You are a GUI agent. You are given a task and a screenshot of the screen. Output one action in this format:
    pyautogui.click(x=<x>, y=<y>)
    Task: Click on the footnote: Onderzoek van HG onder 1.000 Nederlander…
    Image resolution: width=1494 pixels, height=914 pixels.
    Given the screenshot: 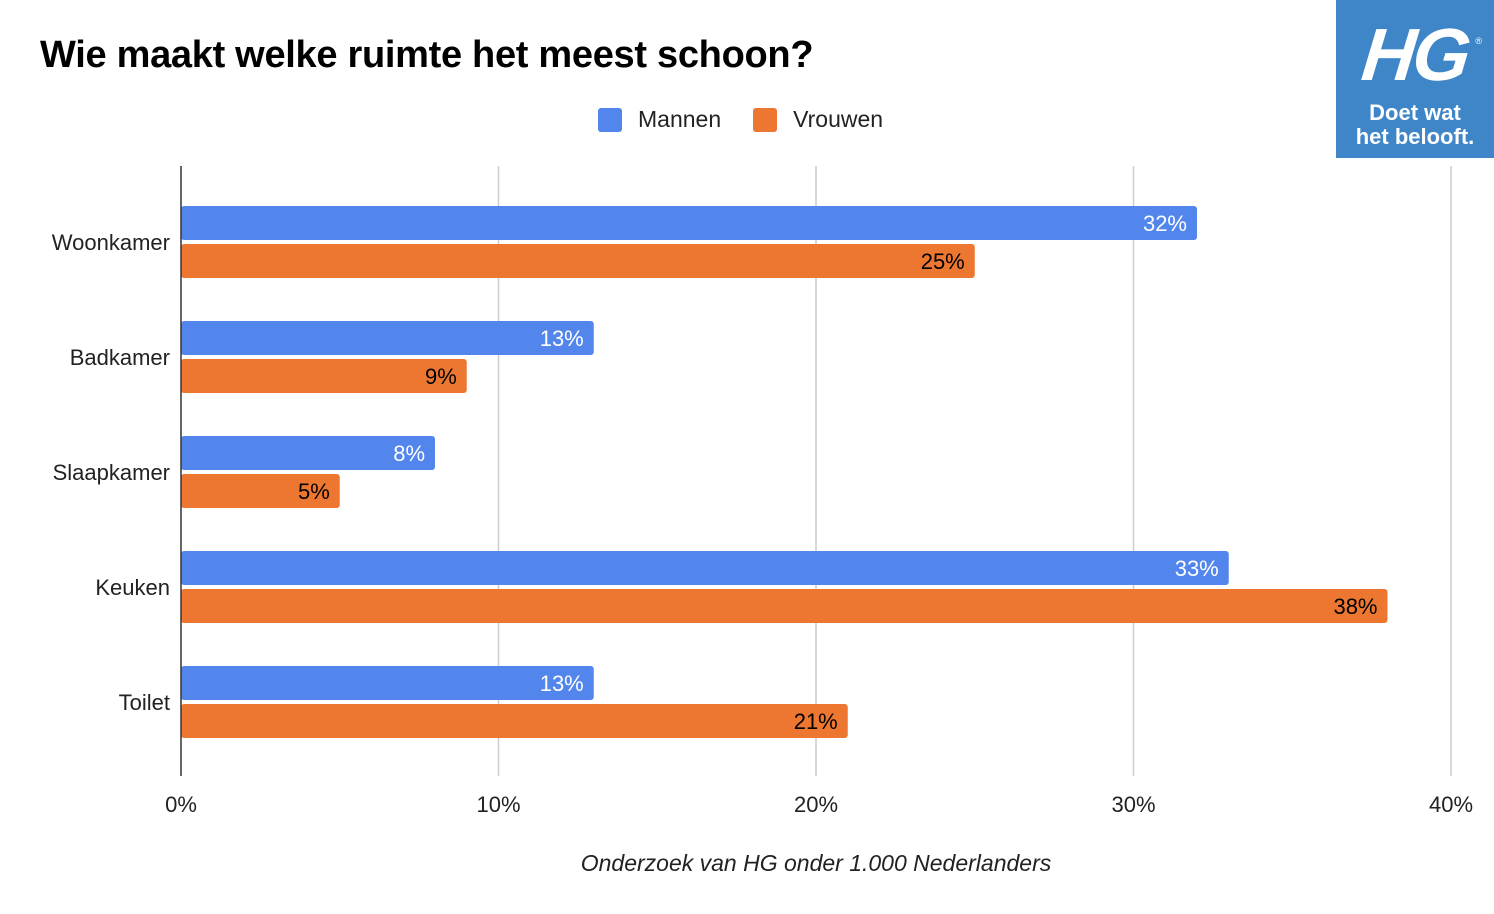 What is the action you would take?
    pyautogui.click(x=816, y=863)
    